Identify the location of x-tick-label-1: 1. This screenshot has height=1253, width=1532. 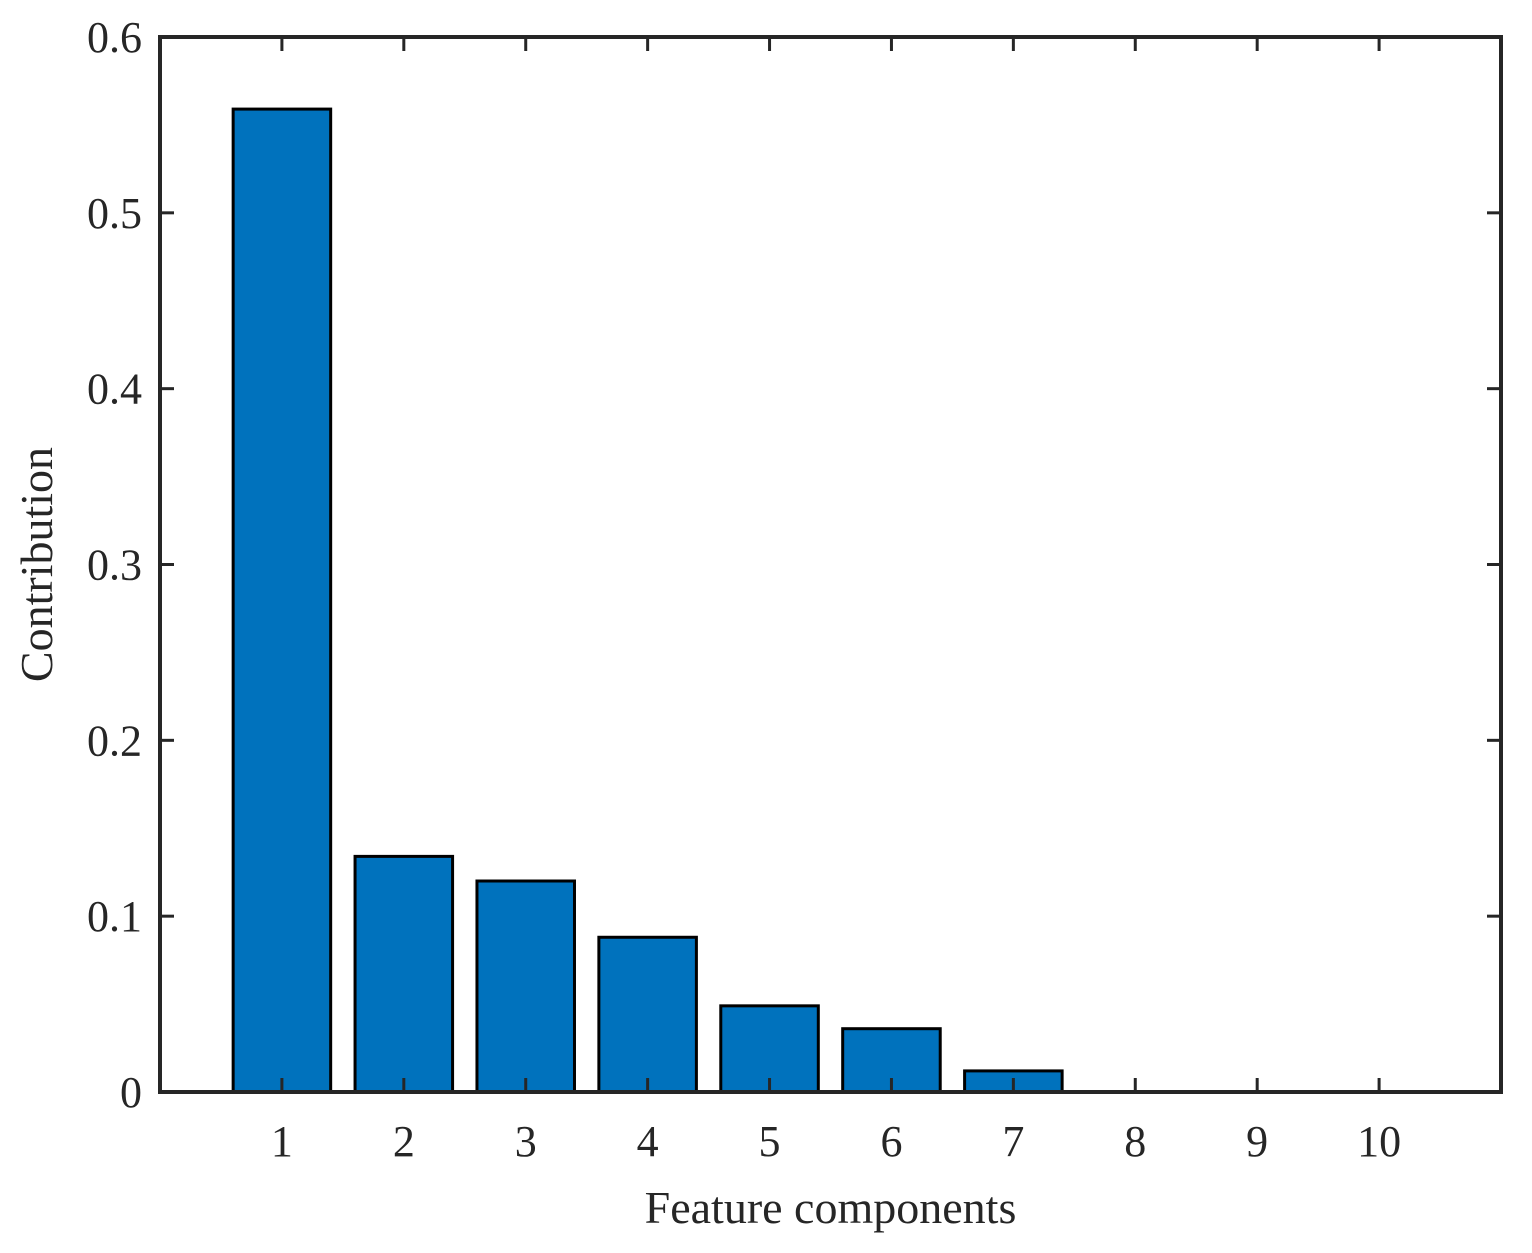
(282, 1141).